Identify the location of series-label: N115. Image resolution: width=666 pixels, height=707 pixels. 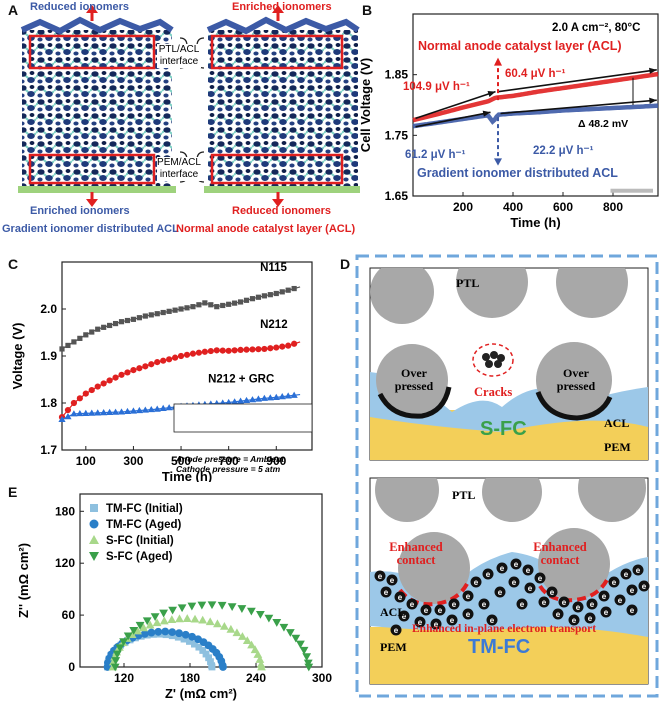
(273, 268).